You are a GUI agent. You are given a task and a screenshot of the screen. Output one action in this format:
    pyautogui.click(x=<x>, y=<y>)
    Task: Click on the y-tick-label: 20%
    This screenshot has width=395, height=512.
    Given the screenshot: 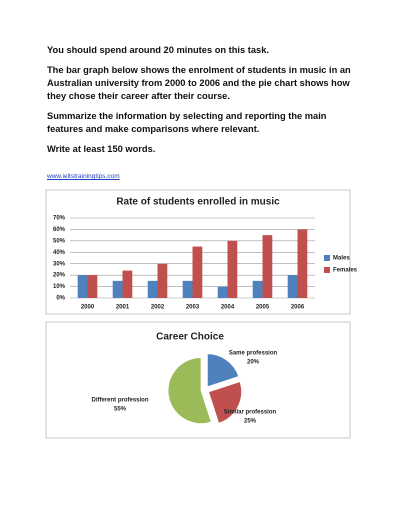 What is the action you would take?
    pyautogui.click(x=59, y=276)
    